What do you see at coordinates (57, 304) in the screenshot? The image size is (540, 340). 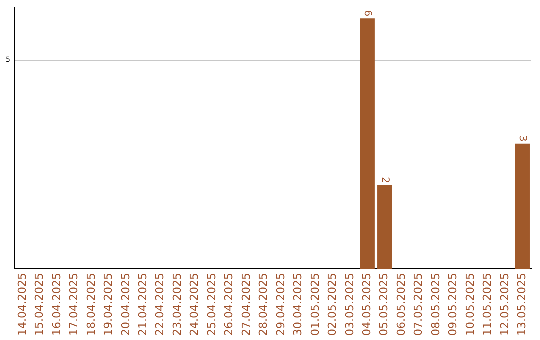 I see `x-tick-label: 16.04.2025` at bounding box center [57, 304].